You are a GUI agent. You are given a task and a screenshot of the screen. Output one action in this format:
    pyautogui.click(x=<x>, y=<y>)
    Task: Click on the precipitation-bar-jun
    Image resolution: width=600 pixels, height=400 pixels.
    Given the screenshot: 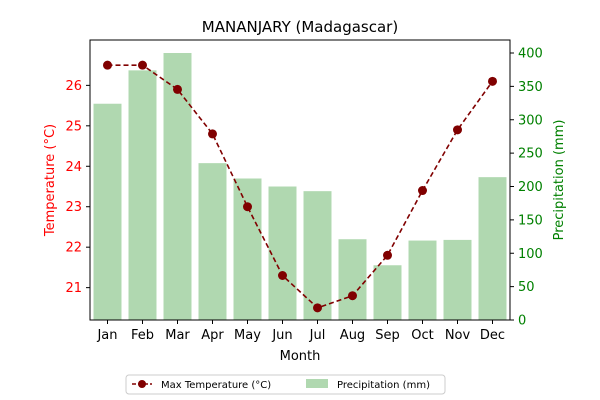 What is the action you would take?
    pyautogui.click(x=282, y=253)
    